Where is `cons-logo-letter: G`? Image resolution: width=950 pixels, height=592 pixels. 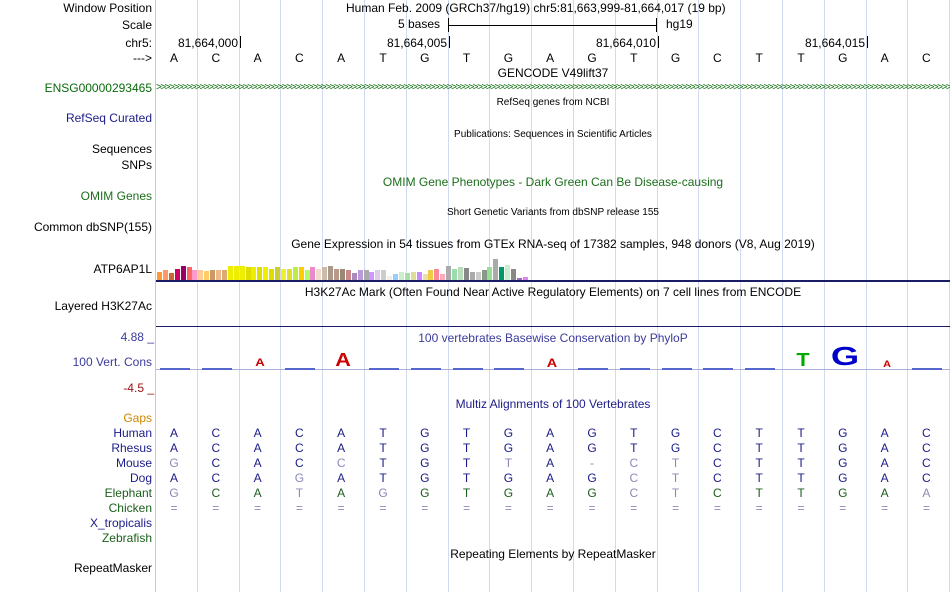
cons-logo-letter: G is located at coordinates (844, 356).